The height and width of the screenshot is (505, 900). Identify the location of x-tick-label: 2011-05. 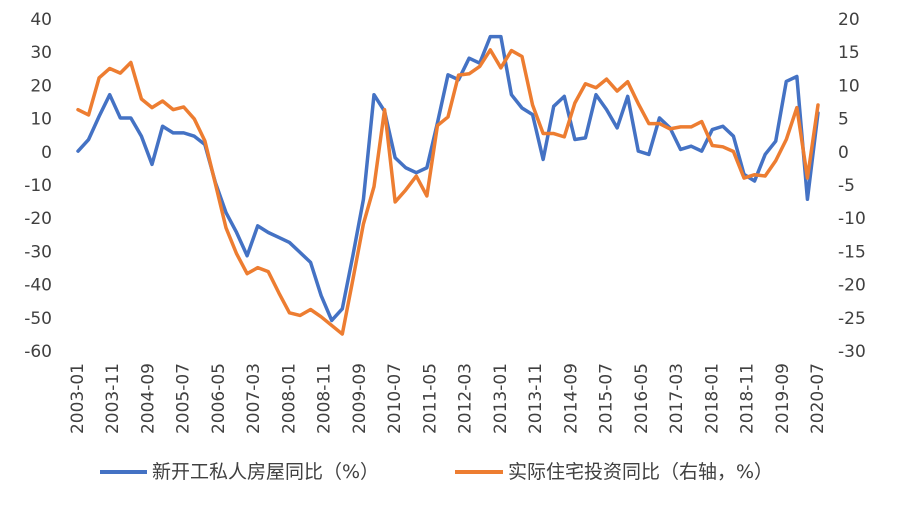
(430, 398).